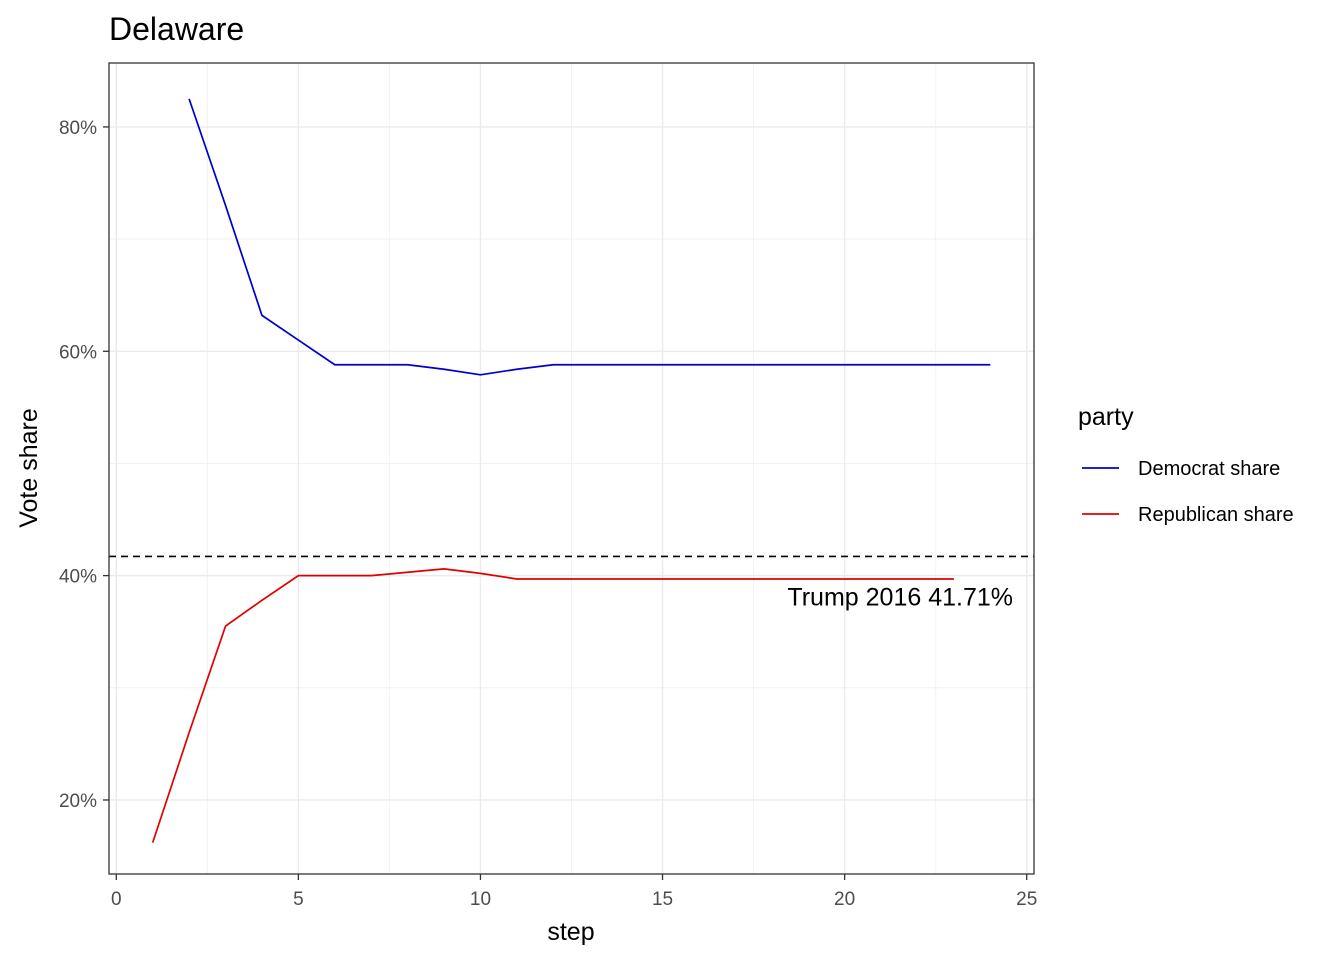 This screenshot has width=1344, height=960. I want to click on y-tick-label: 60%, so click(78, 352).